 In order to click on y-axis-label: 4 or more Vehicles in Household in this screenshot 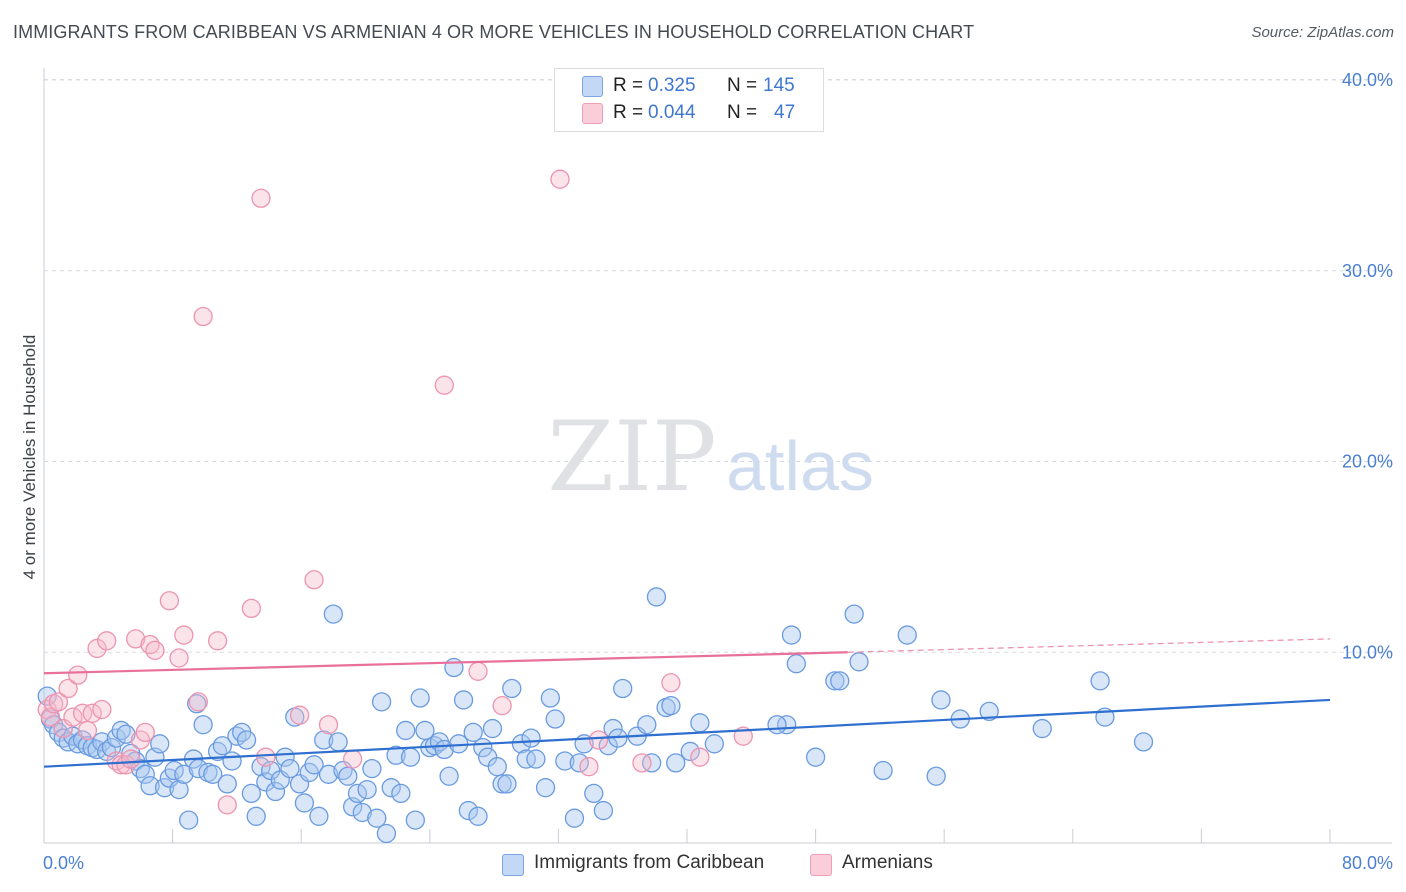, I will do `click(29, 457)`.